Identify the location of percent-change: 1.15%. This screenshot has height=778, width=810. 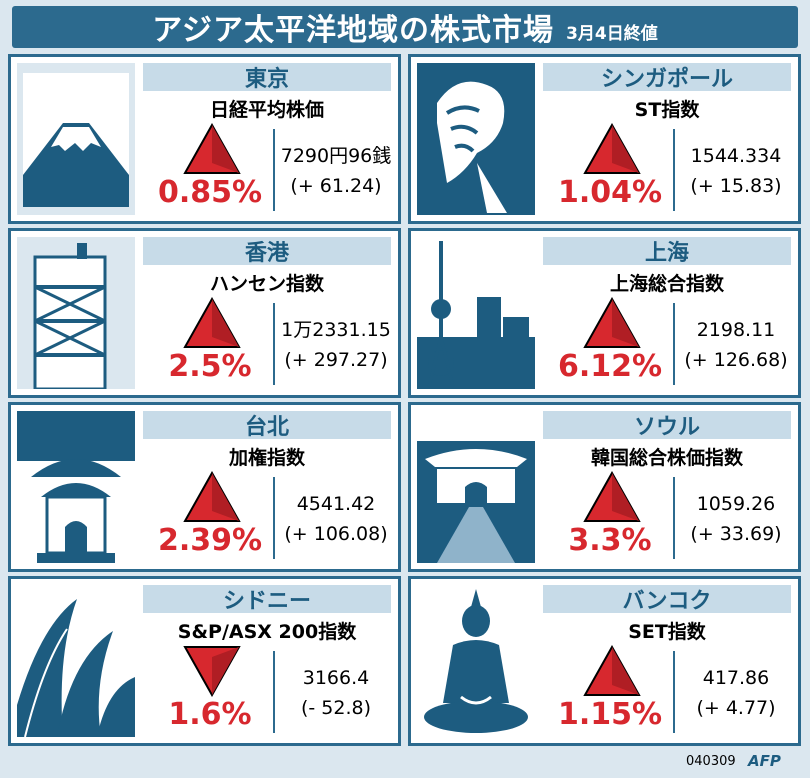
(610, 714).